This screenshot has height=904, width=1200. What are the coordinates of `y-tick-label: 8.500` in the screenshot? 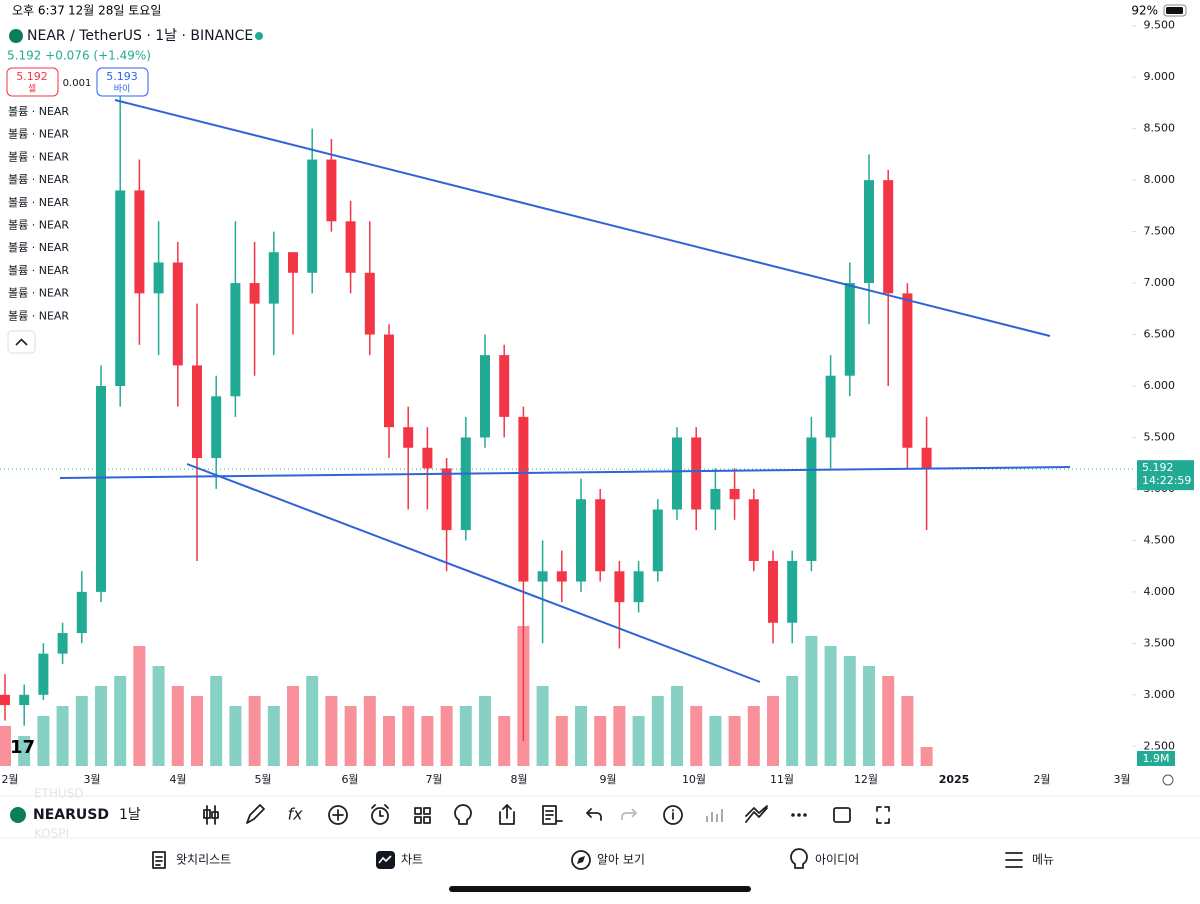 It's located at (1160, 128).